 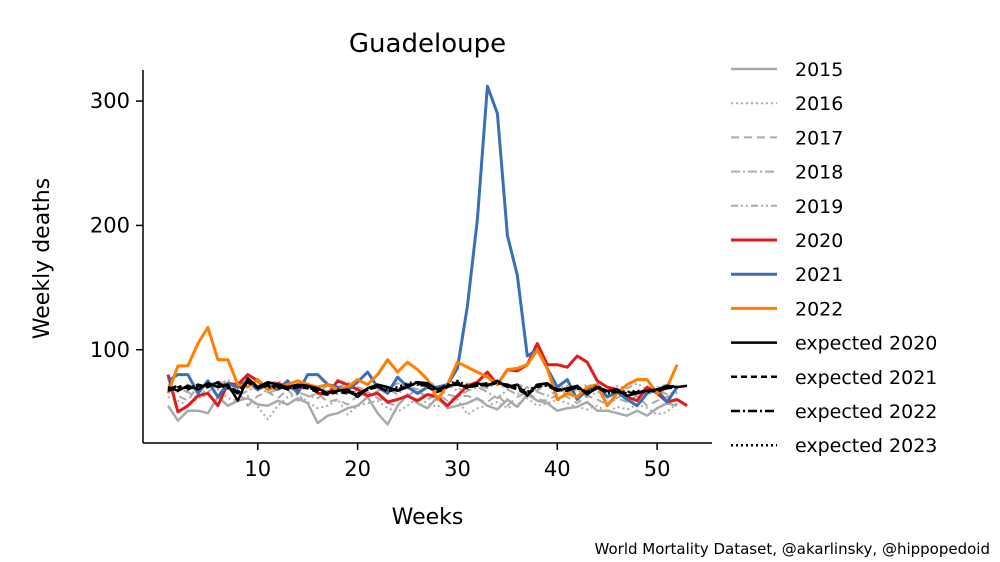 What do you see at coordinates (110, 101) in the screenshot?
I see `y-tick-label: 300` at bounding box center [110, 101].